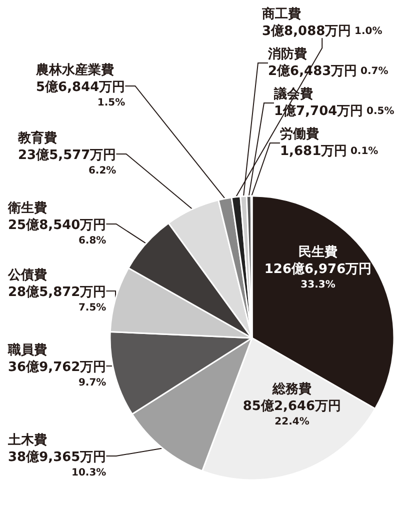 The width and height of the screenshot is (413, 513). Describe the element at coordinates (57, 463) in the screenshot. I see `data-label: 38億9,365万円 10.3%` at that location.